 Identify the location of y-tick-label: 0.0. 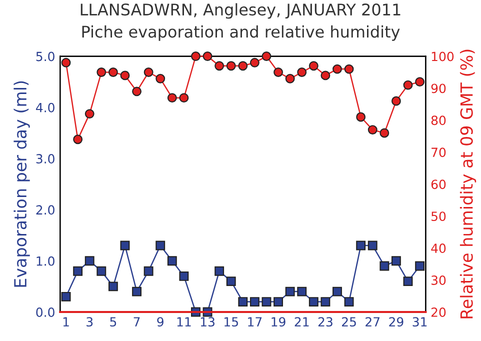
(45, 312).